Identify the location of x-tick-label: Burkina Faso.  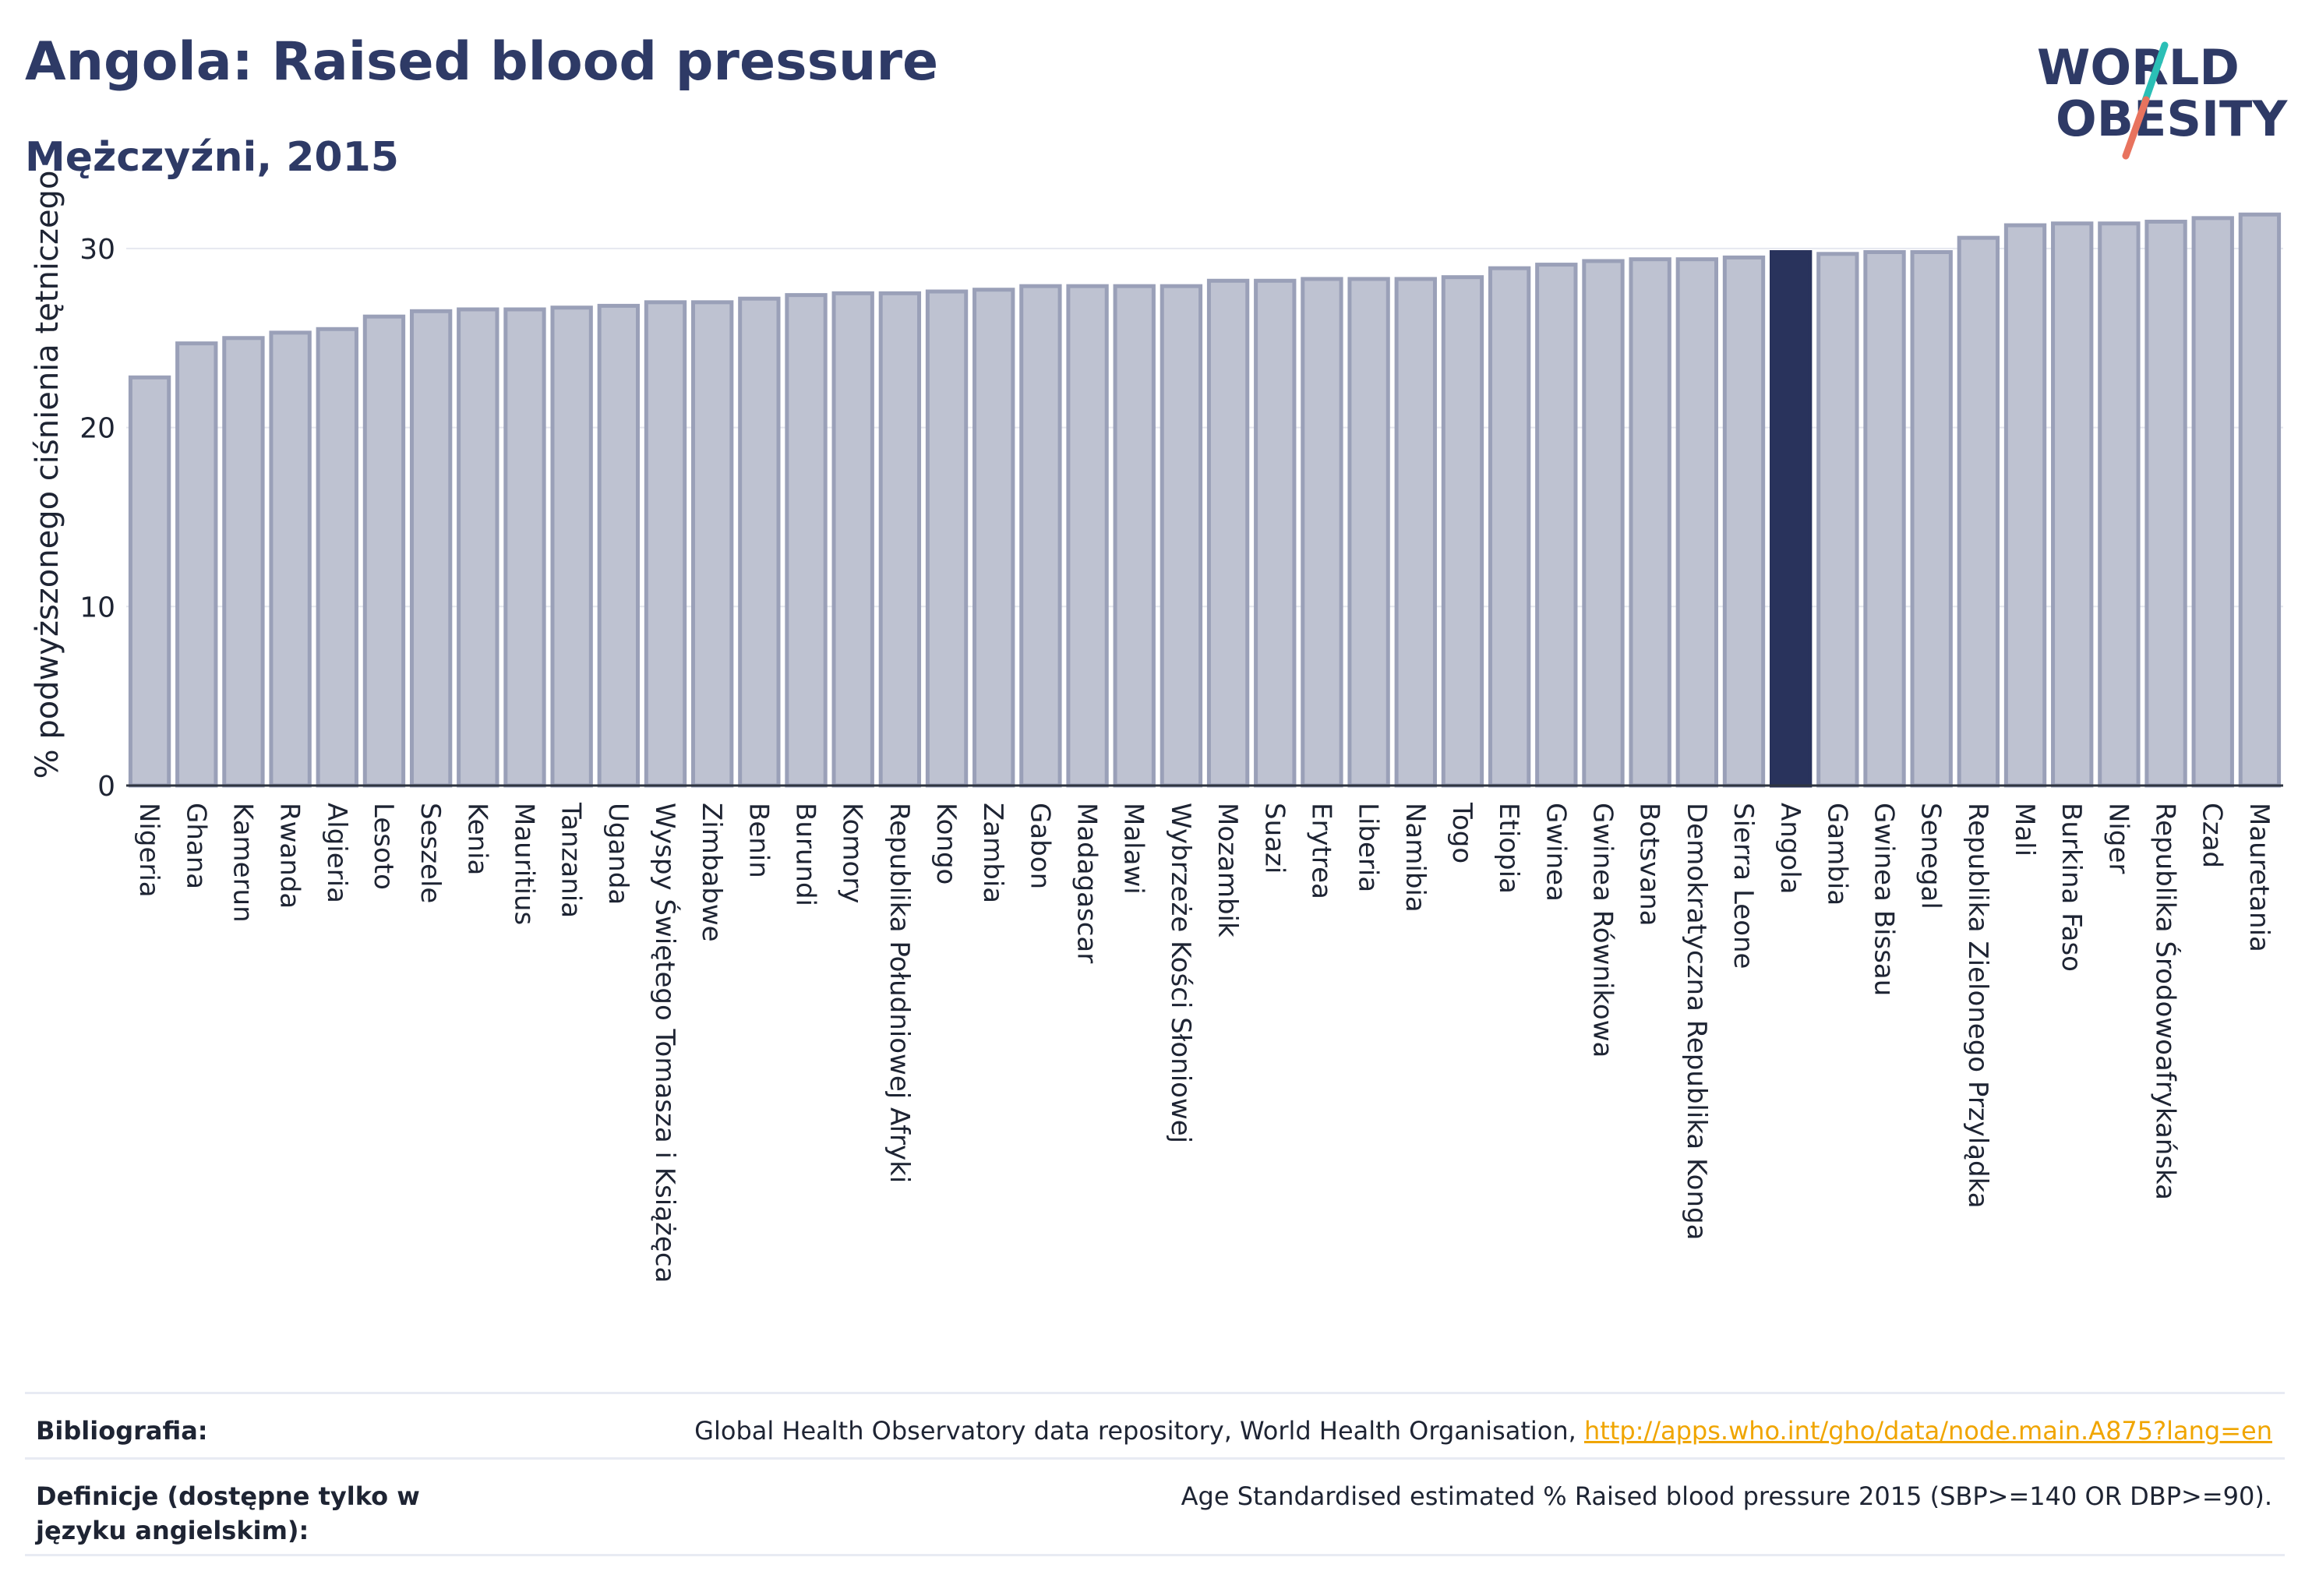
(2071, 887).